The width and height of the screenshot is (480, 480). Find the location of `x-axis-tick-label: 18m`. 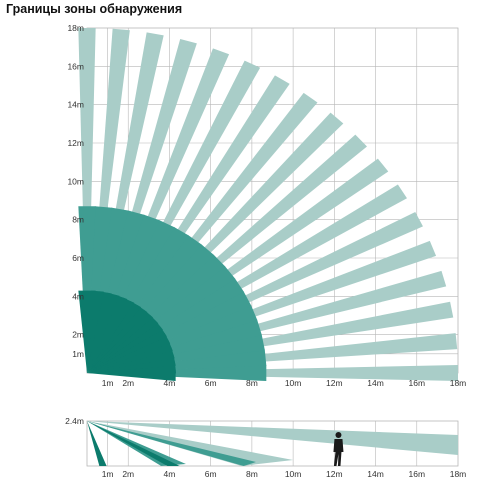

x-axis-tick-label: 18m is located at coordinates (458, 383).